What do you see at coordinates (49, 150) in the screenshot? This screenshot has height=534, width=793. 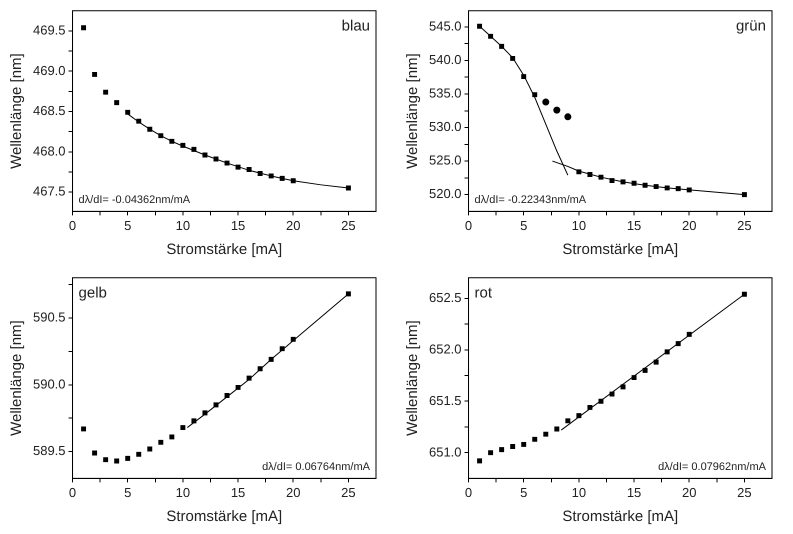 I see `y-tick-label: 468.0` at bounding box center [49, 150].